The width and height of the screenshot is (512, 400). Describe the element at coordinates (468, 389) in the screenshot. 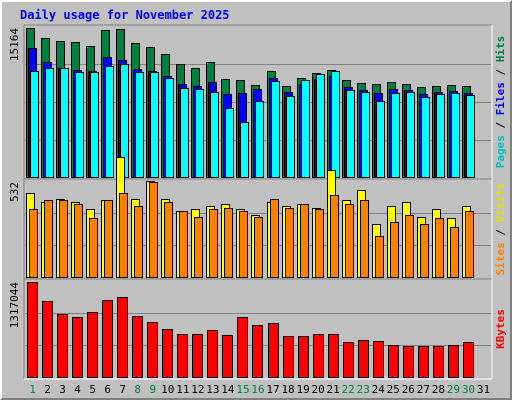

I see `x-tick-label-30: 30` at that location.